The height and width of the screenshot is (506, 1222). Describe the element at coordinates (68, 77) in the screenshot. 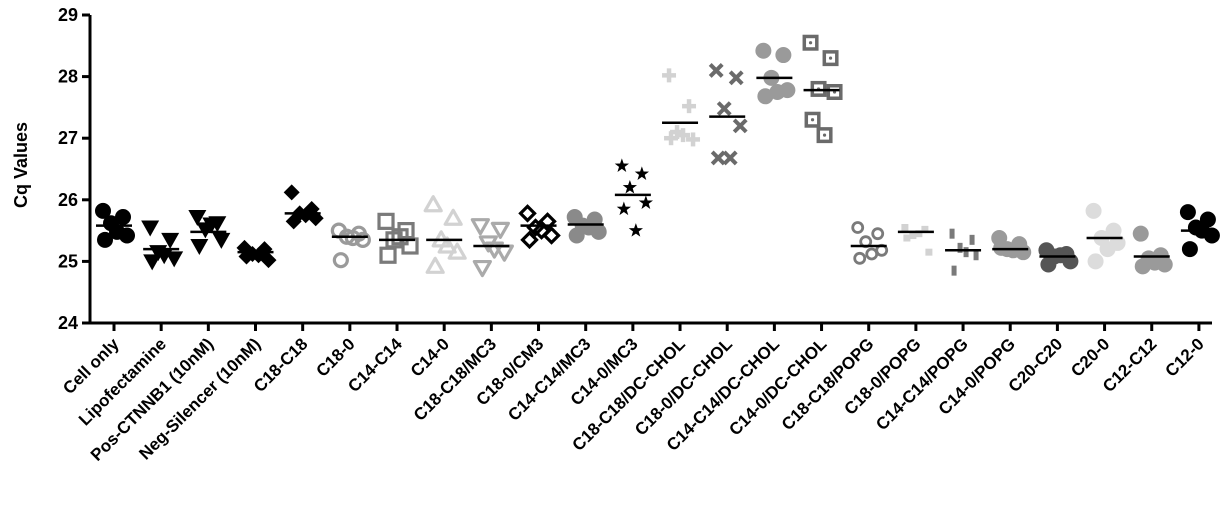

I see `y-tick-label: 28` at that location.